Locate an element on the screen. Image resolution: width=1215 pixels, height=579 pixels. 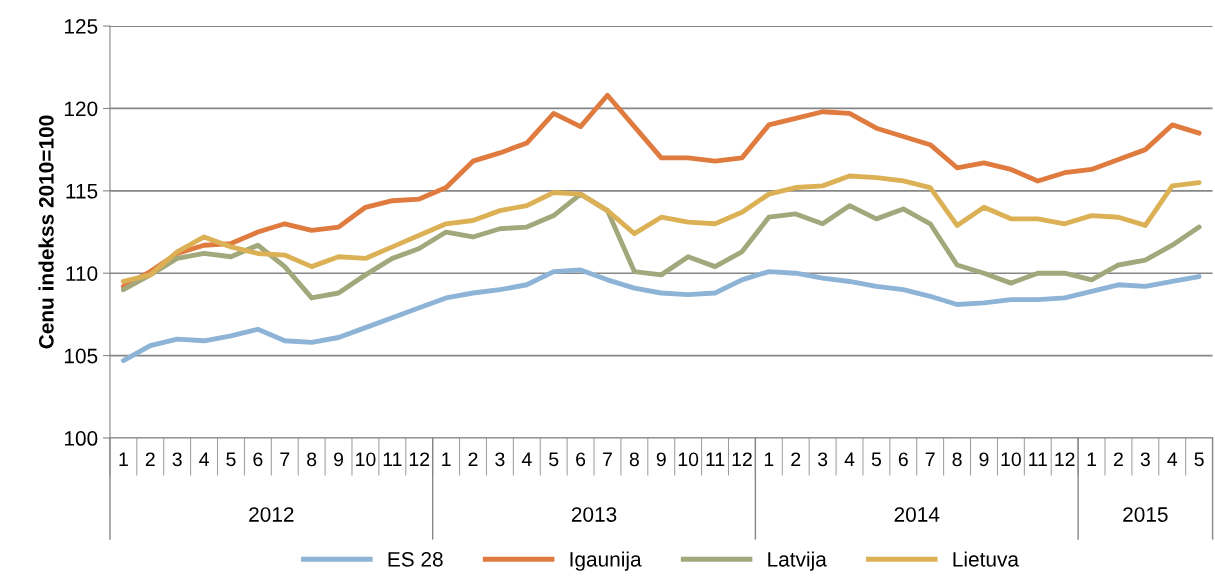
text: 2014 is located at coordinates (917, 514).